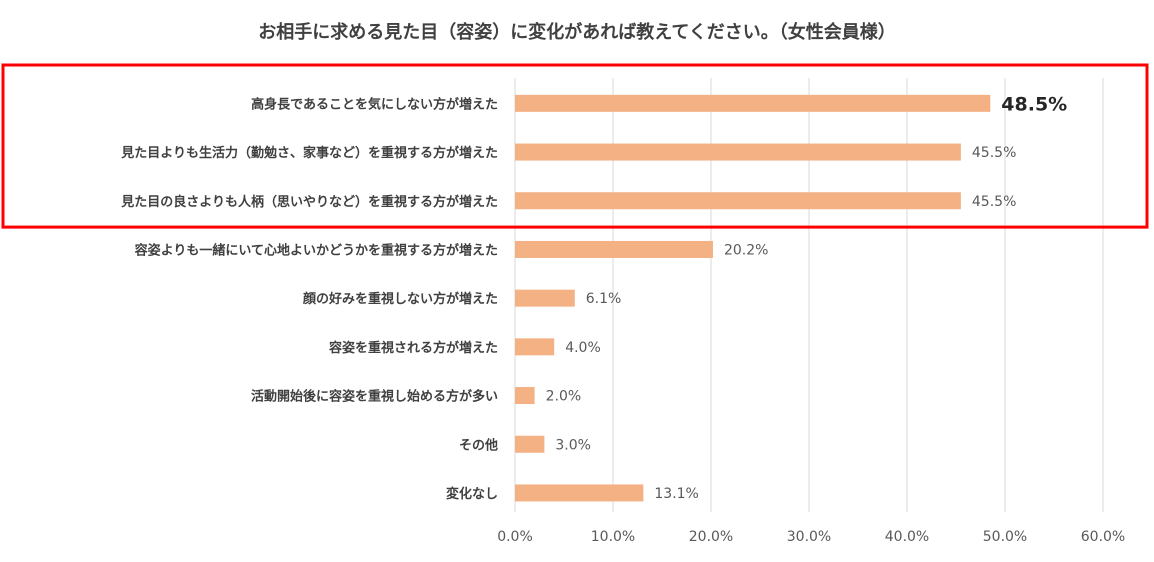 The height and width of the screenshot is (562, 1154). I want to click on data-label: 13.1%, so click(676, 494).